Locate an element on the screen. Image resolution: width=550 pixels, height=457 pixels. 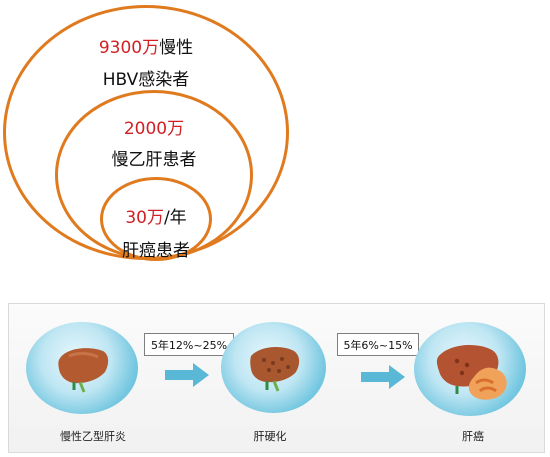
stage-cirrhosis is located at coordinates (273, 367).